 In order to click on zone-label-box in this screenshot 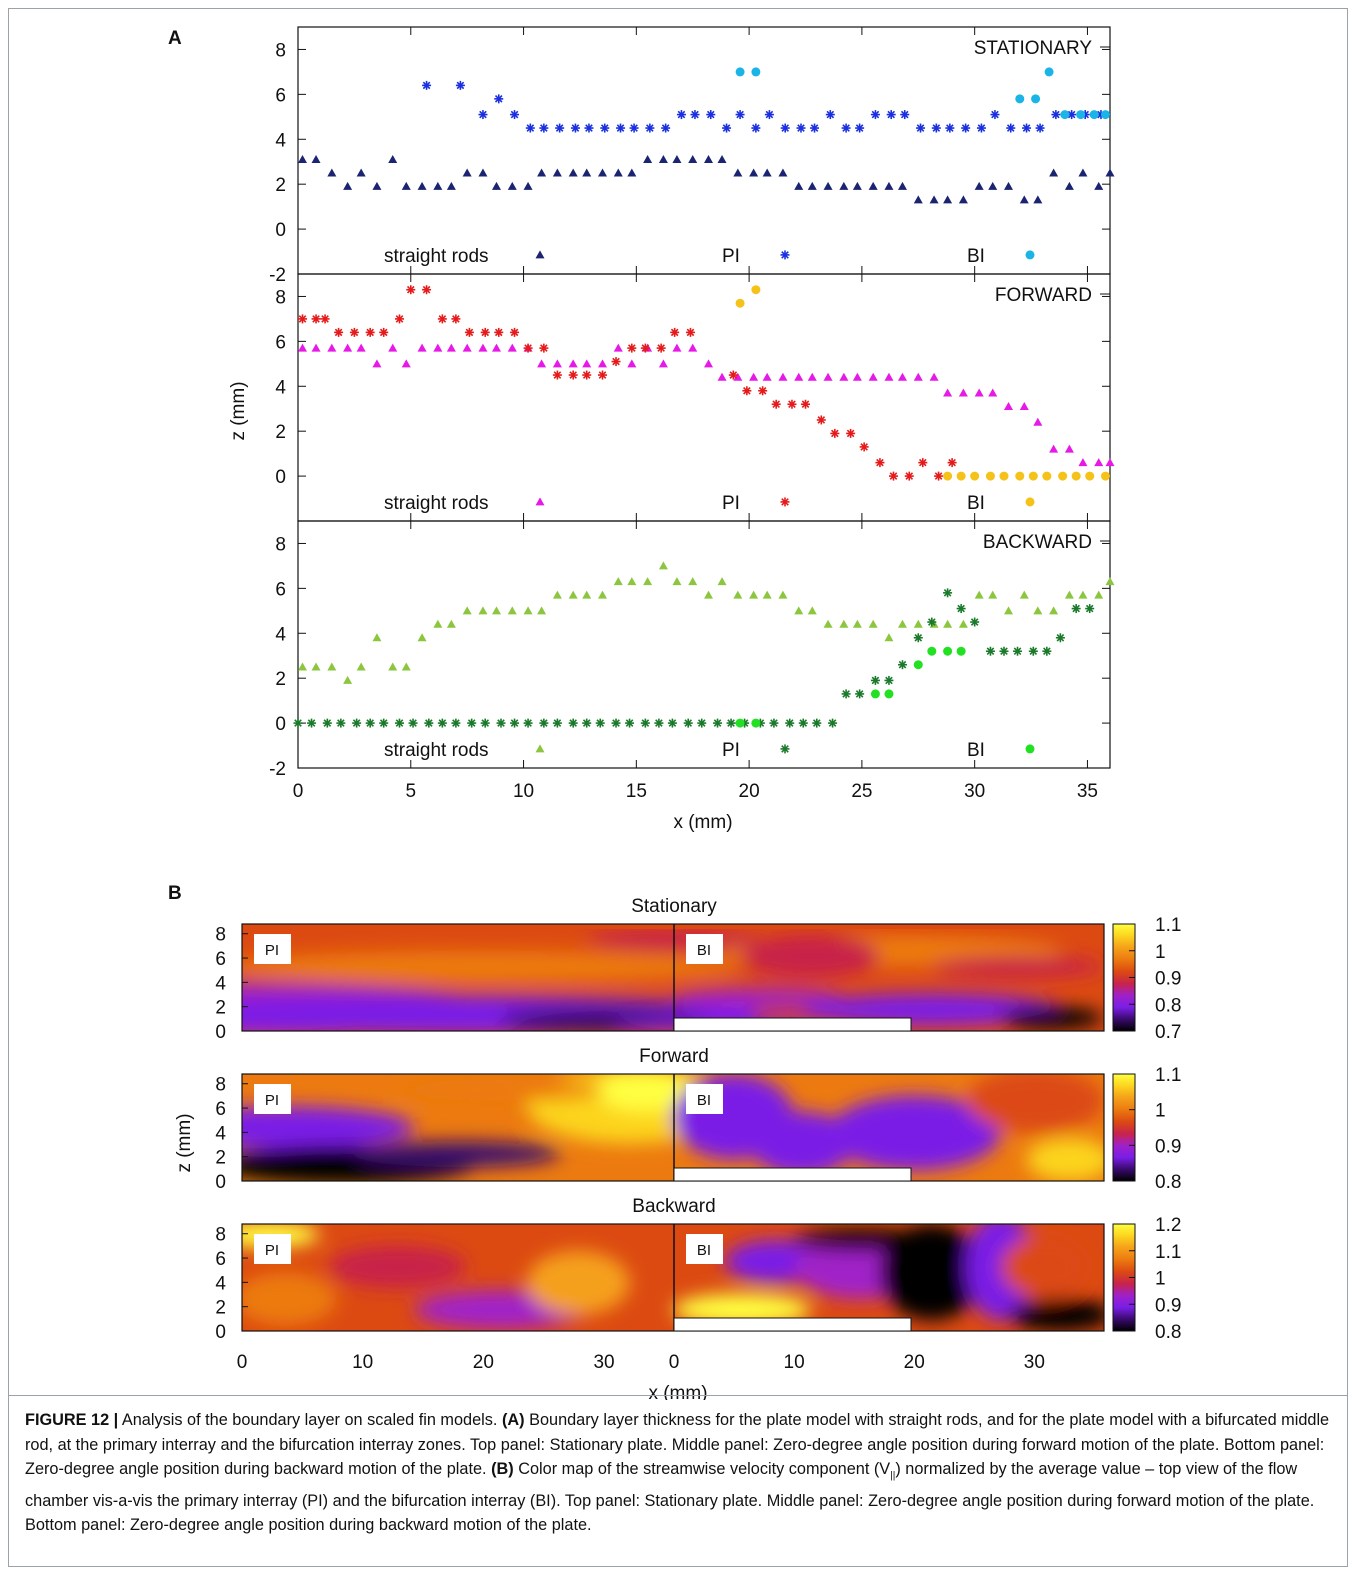, I will do `click(272, 1249)`.